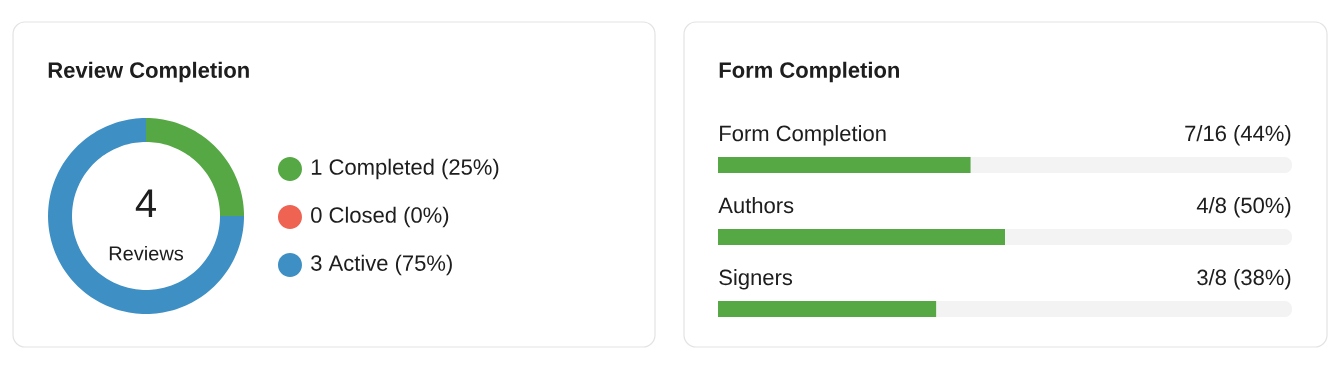 The image size is (1344, 366). I want to click on data-label: 3/8 (38%), so click(1244, 279).